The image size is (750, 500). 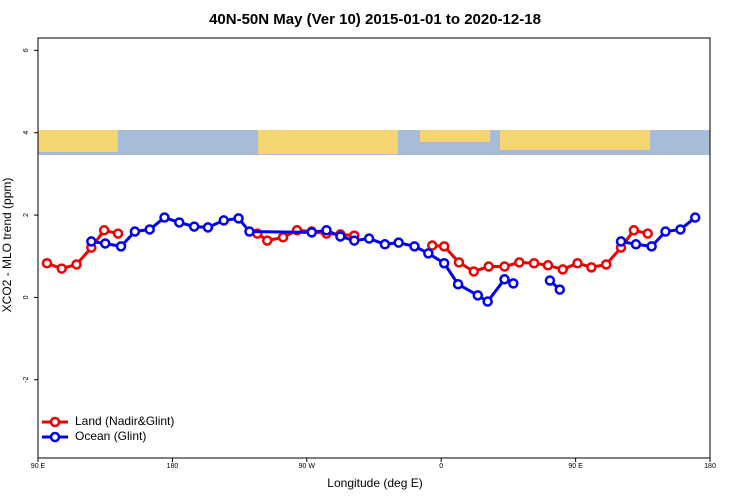 What do you see at coordinates (26, 380) in the screenshot?
I see `y-tick-label: -2` at bounding box center [26, 380].